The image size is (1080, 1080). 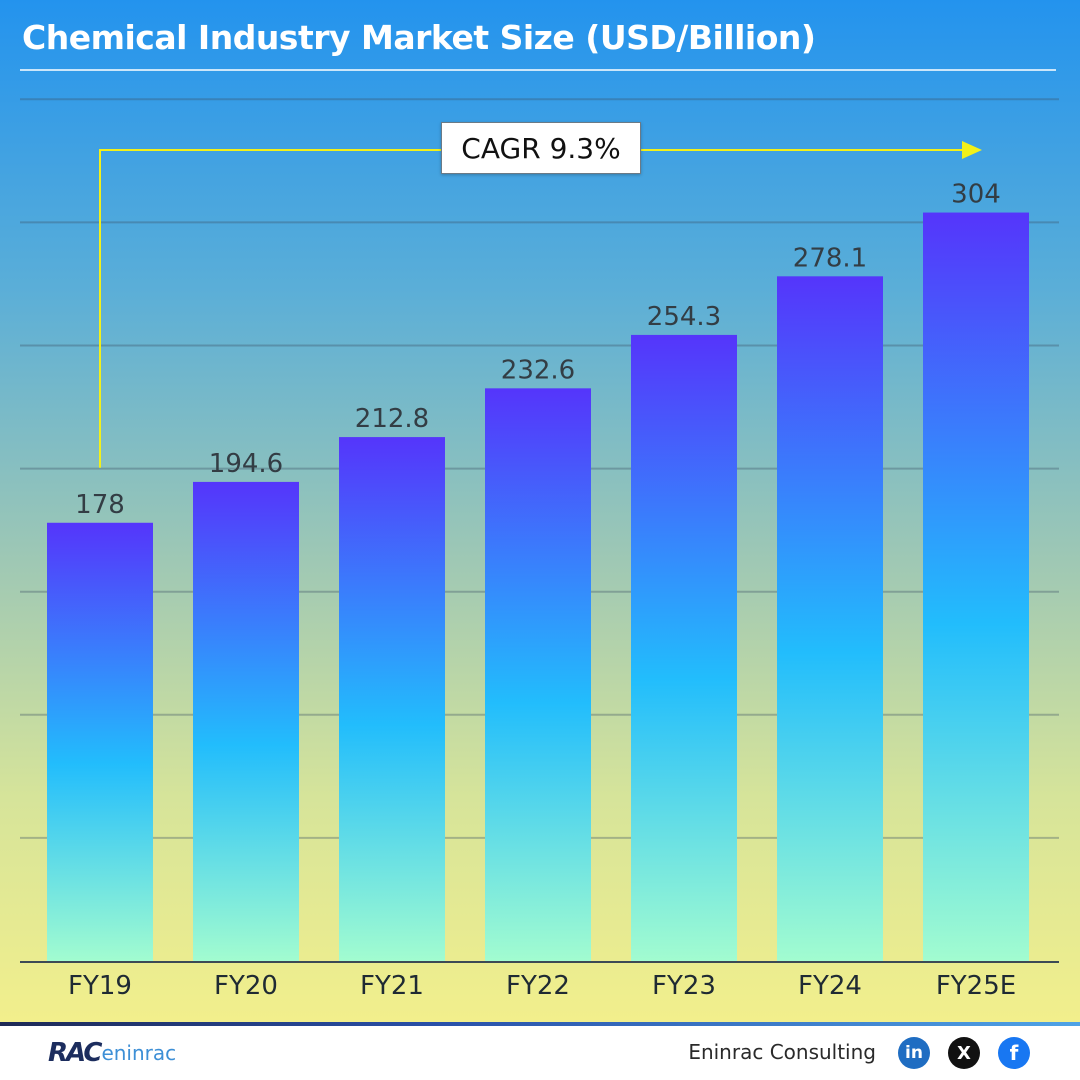 I want to click on facebook-icon: f, so click(x=1014, y=1053).